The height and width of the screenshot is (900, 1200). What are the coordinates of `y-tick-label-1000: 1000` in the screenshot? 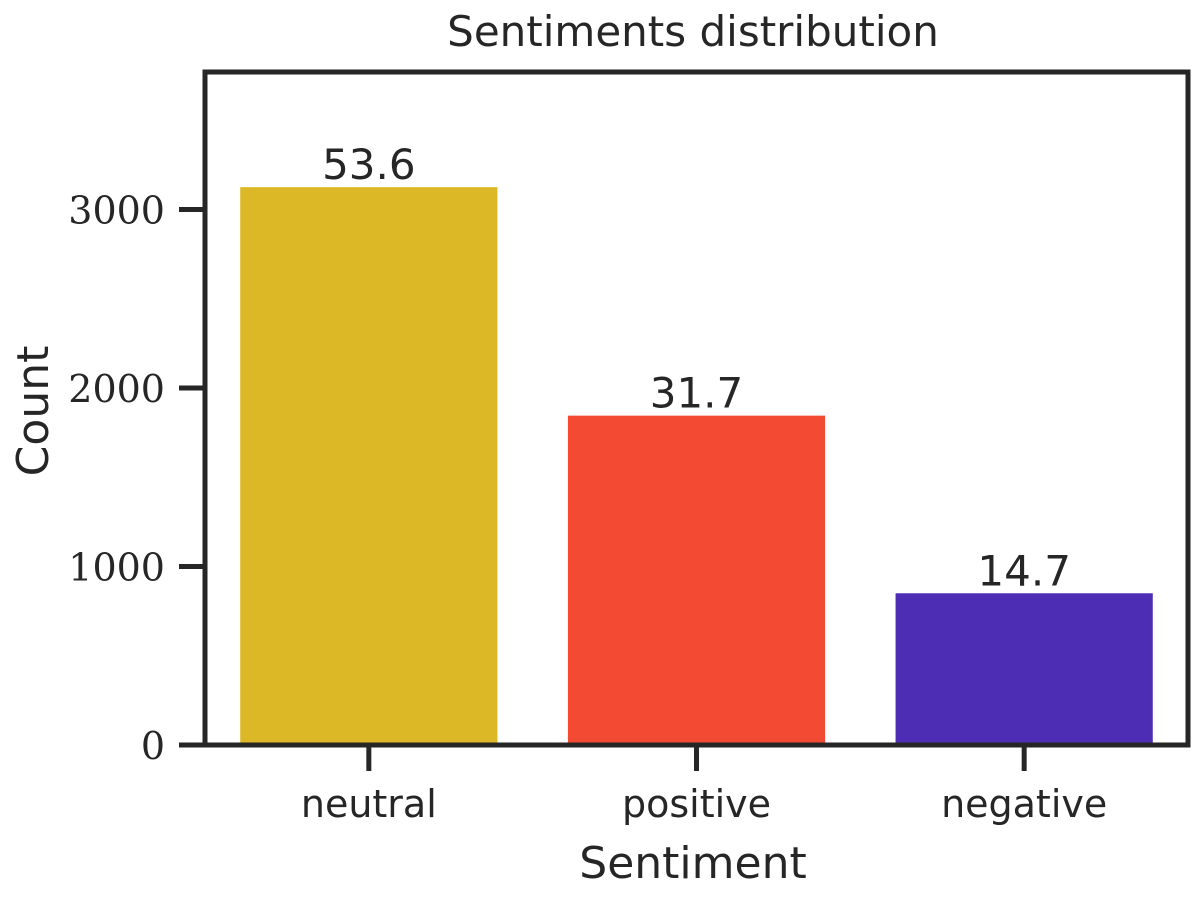 It's located at (116, 567).